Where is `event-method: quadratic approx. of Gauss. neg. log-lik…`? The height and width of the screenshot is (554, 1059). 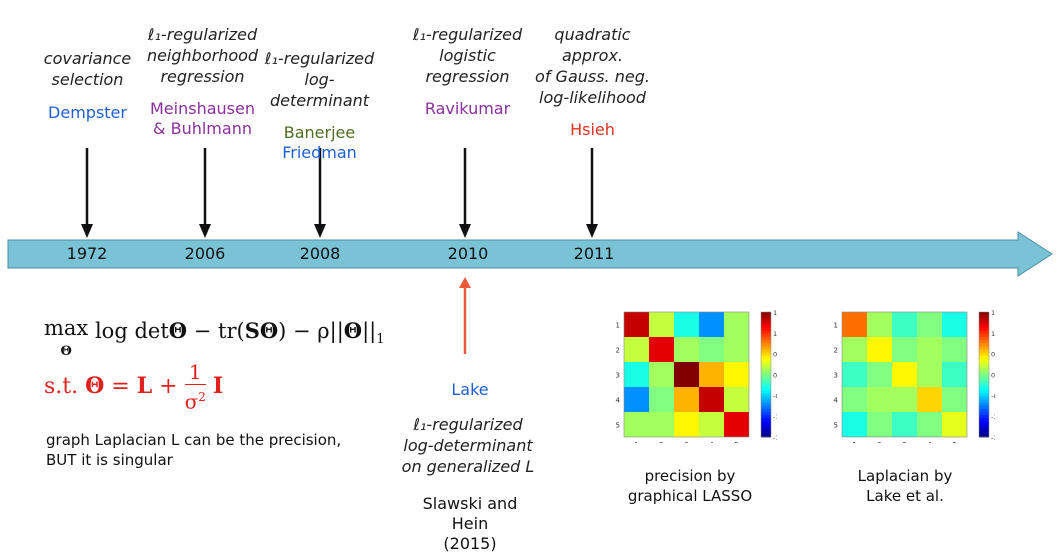 event-method: quadratic approx. of Gauss. neg. log-lik… is located at coordinates (592, 66).